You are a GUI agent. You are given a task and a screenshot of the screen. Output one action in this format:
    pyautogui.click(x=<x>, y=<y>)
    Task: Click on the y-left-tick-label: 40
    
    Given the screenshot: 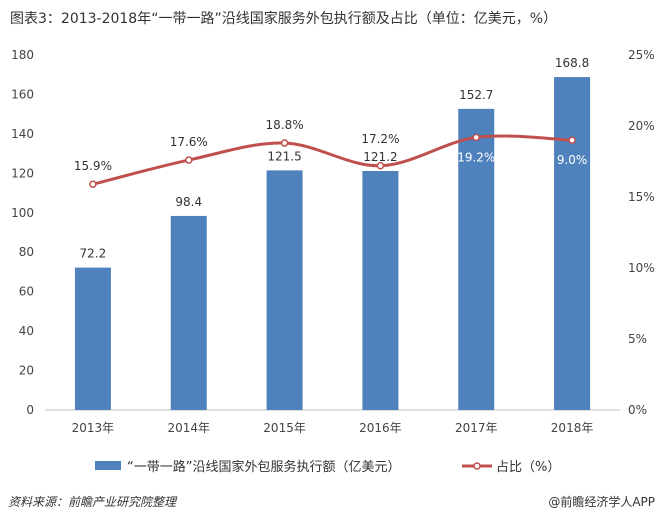 What is the action you would take?
    pyautogui.click(x=26, y=331)
    